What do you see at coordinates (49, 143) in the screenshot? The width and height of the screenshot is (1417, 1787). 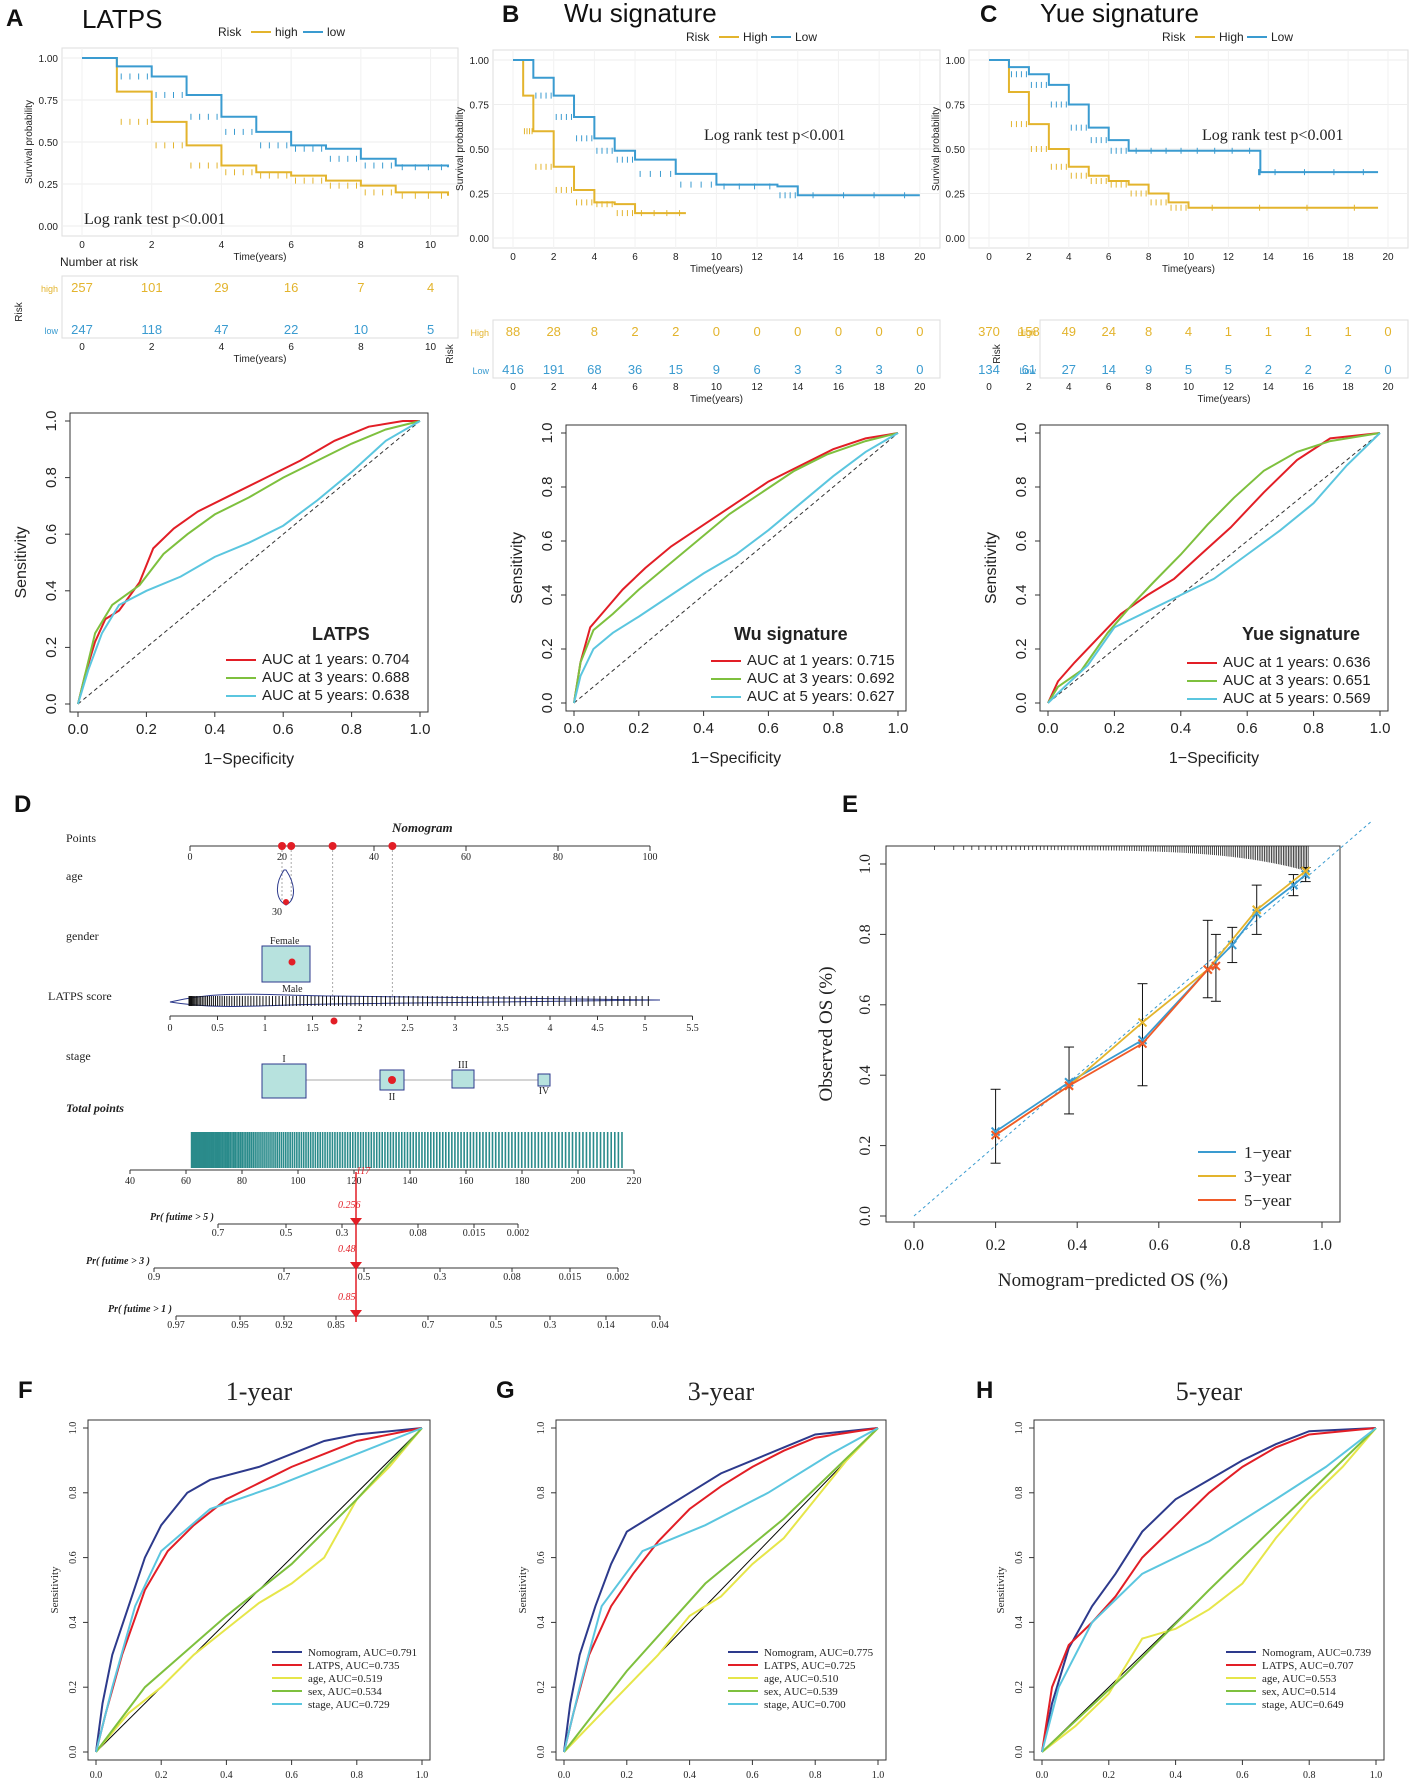 I see `y-tick: 0.50` at bounding box center [49, 143].